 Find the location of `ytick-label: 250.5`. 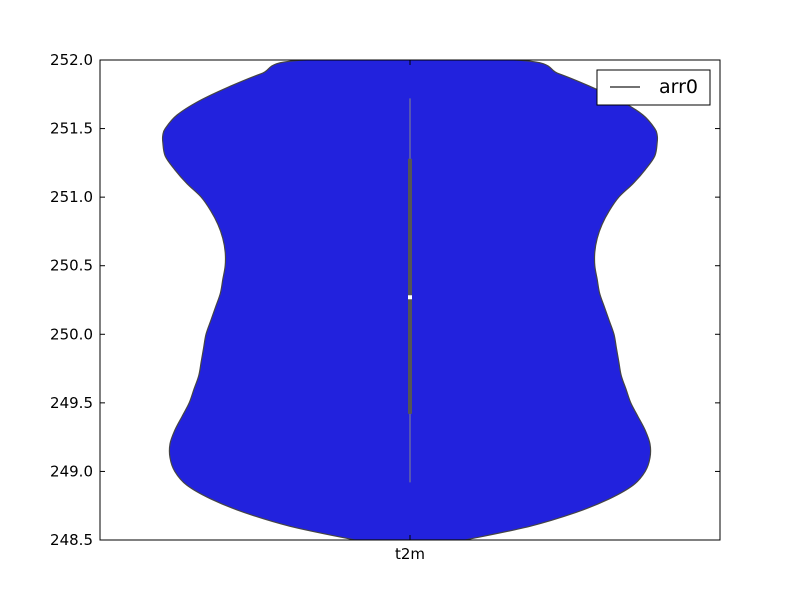

ytick-label: 250.5 is located at coordinates (71, 266).